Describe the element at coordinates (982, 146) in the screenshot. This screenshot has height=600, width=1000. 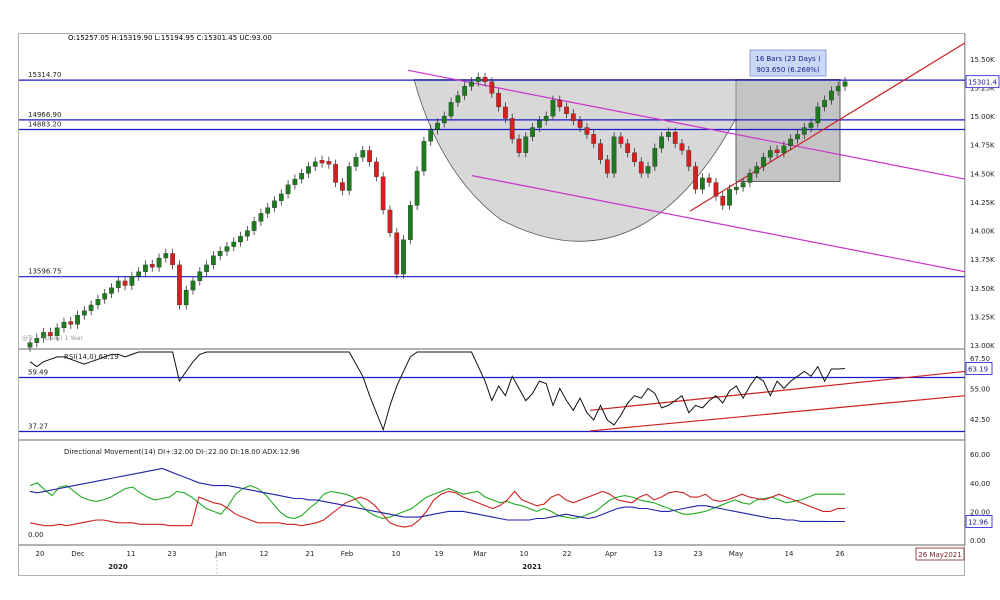
I see `y-tick-label: 14.75K` at that location.